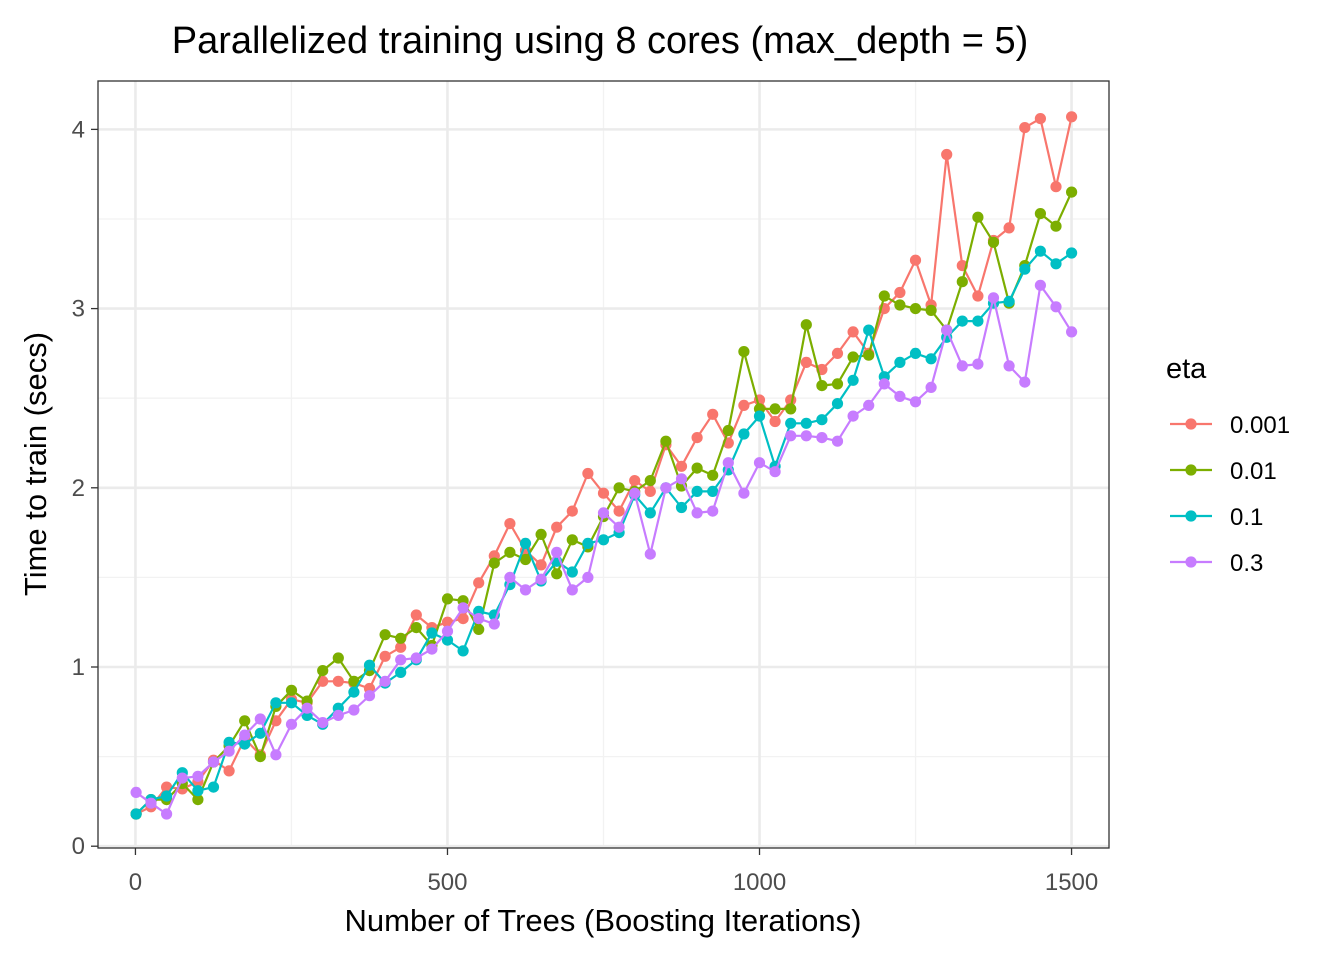  I want to click on legend-label: 0.1, so click(1246, 517).